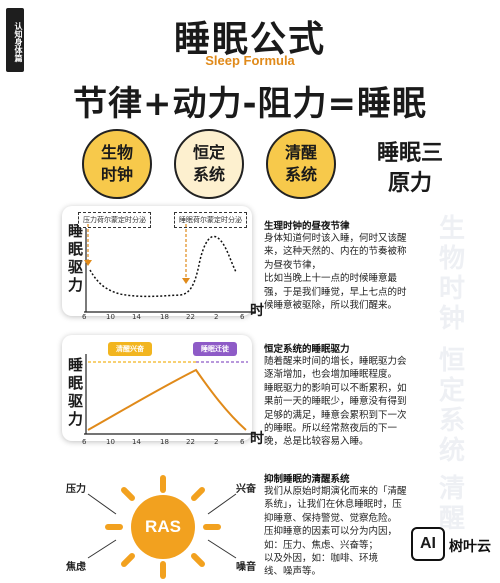  I want to click on section1-title: 生理时钟的昼夜节律, so click(307, 226).